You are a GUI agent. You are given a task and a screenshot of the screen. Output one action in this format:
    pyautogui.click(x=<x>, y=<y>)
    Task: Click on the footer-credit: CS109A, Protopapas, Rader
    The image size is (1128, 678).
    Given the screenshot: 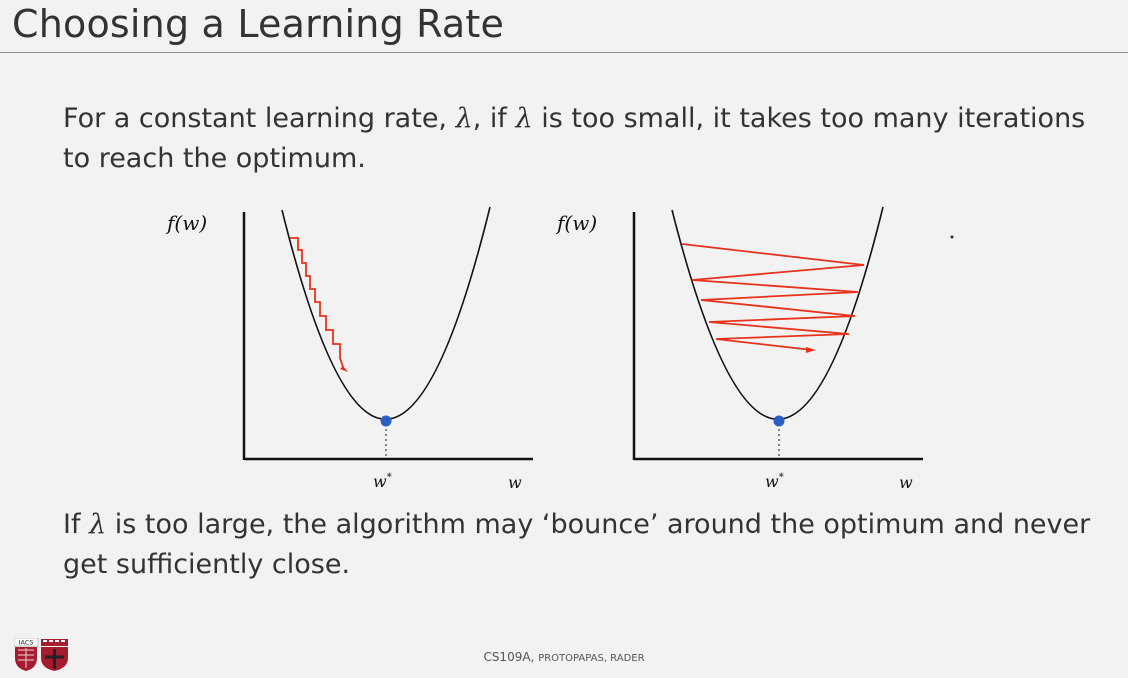 What is the action you would take?
    pyautogui.click(x=564, y=657)
    